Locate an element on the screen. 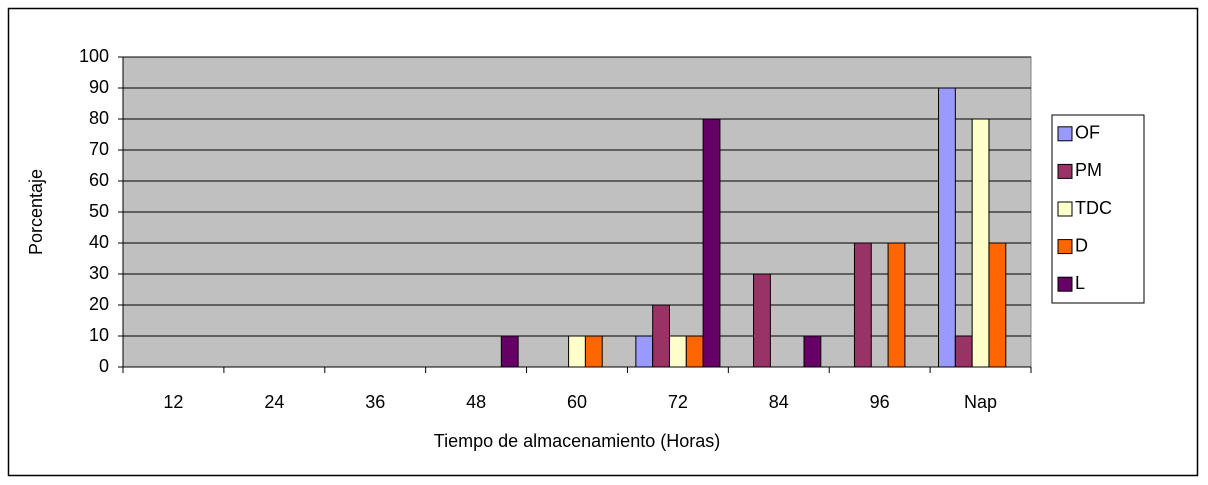 The height and width of the screenshot is (485, 1208). y-tick-label: 10 is located at coordinates (99, 335).